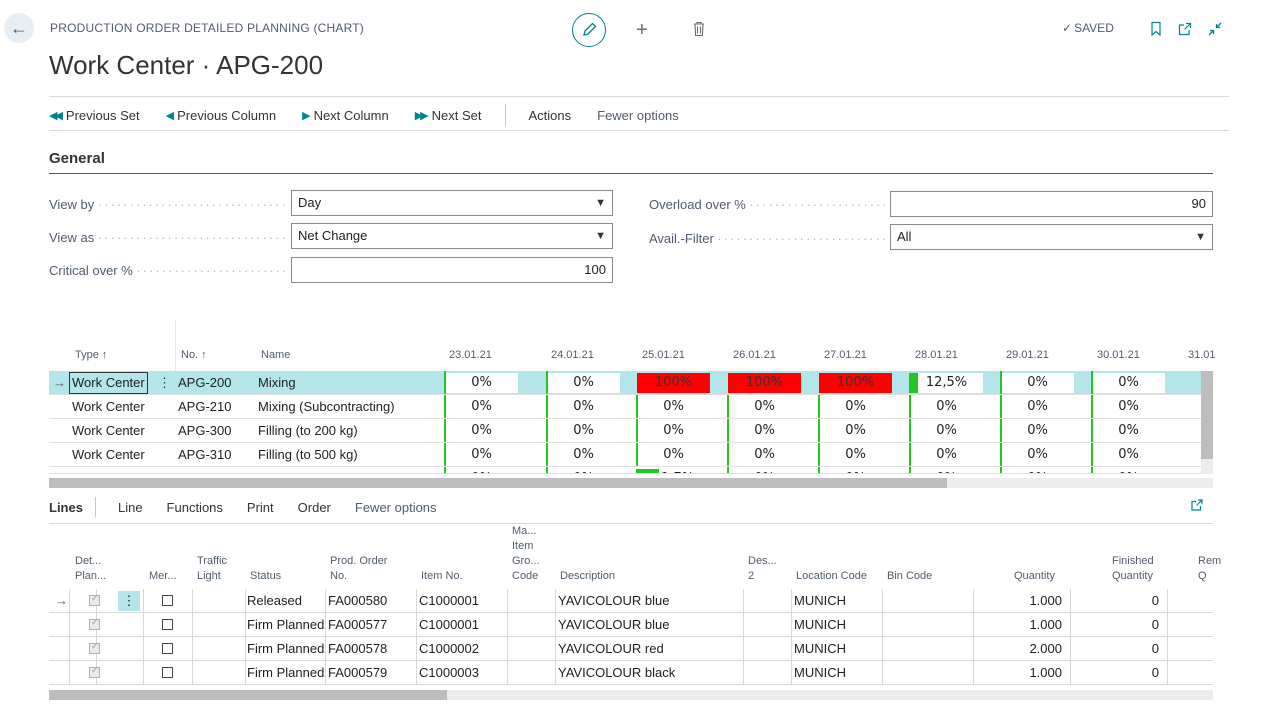  What do you see at coordinates (845, 355) in the screenshot?
I see `matrix-date-header: 27.01.21` at bounding box center [845, 355].